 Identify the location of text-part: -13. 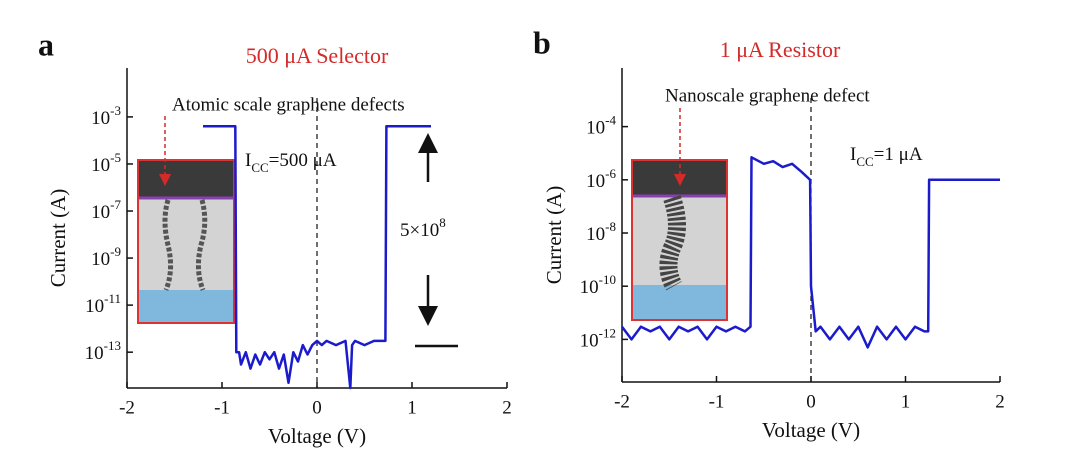
(112, 346).